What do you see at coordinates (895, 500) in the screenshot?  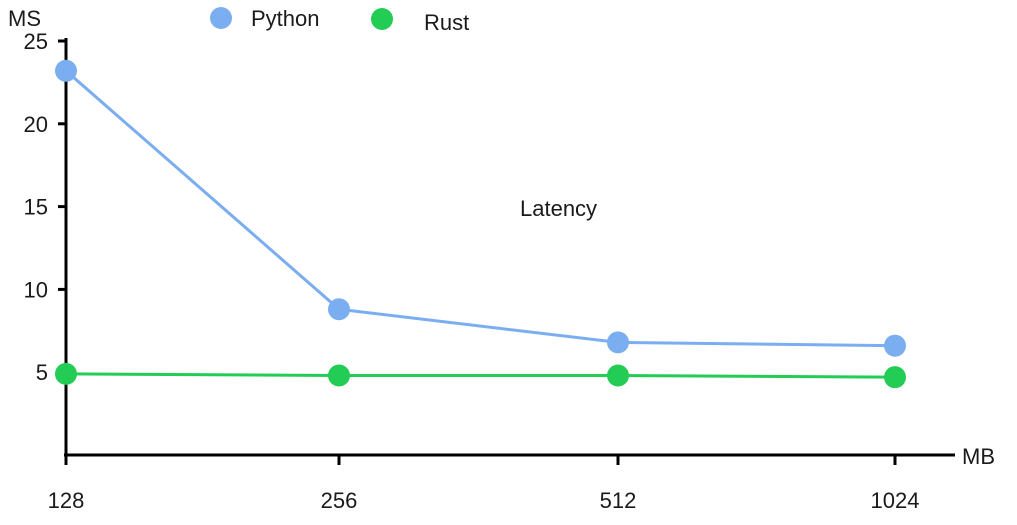 I see `x-tick-label: 1024` at bounding box center [895, 500].